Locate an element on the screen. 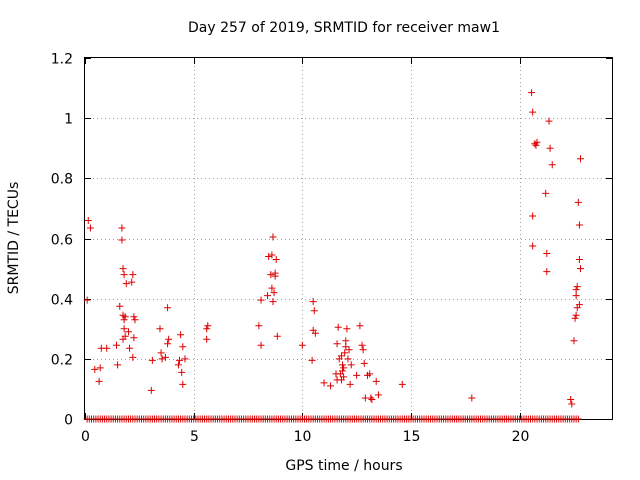  y-tick-label: 0.4 is located at coordinates (62, 301).